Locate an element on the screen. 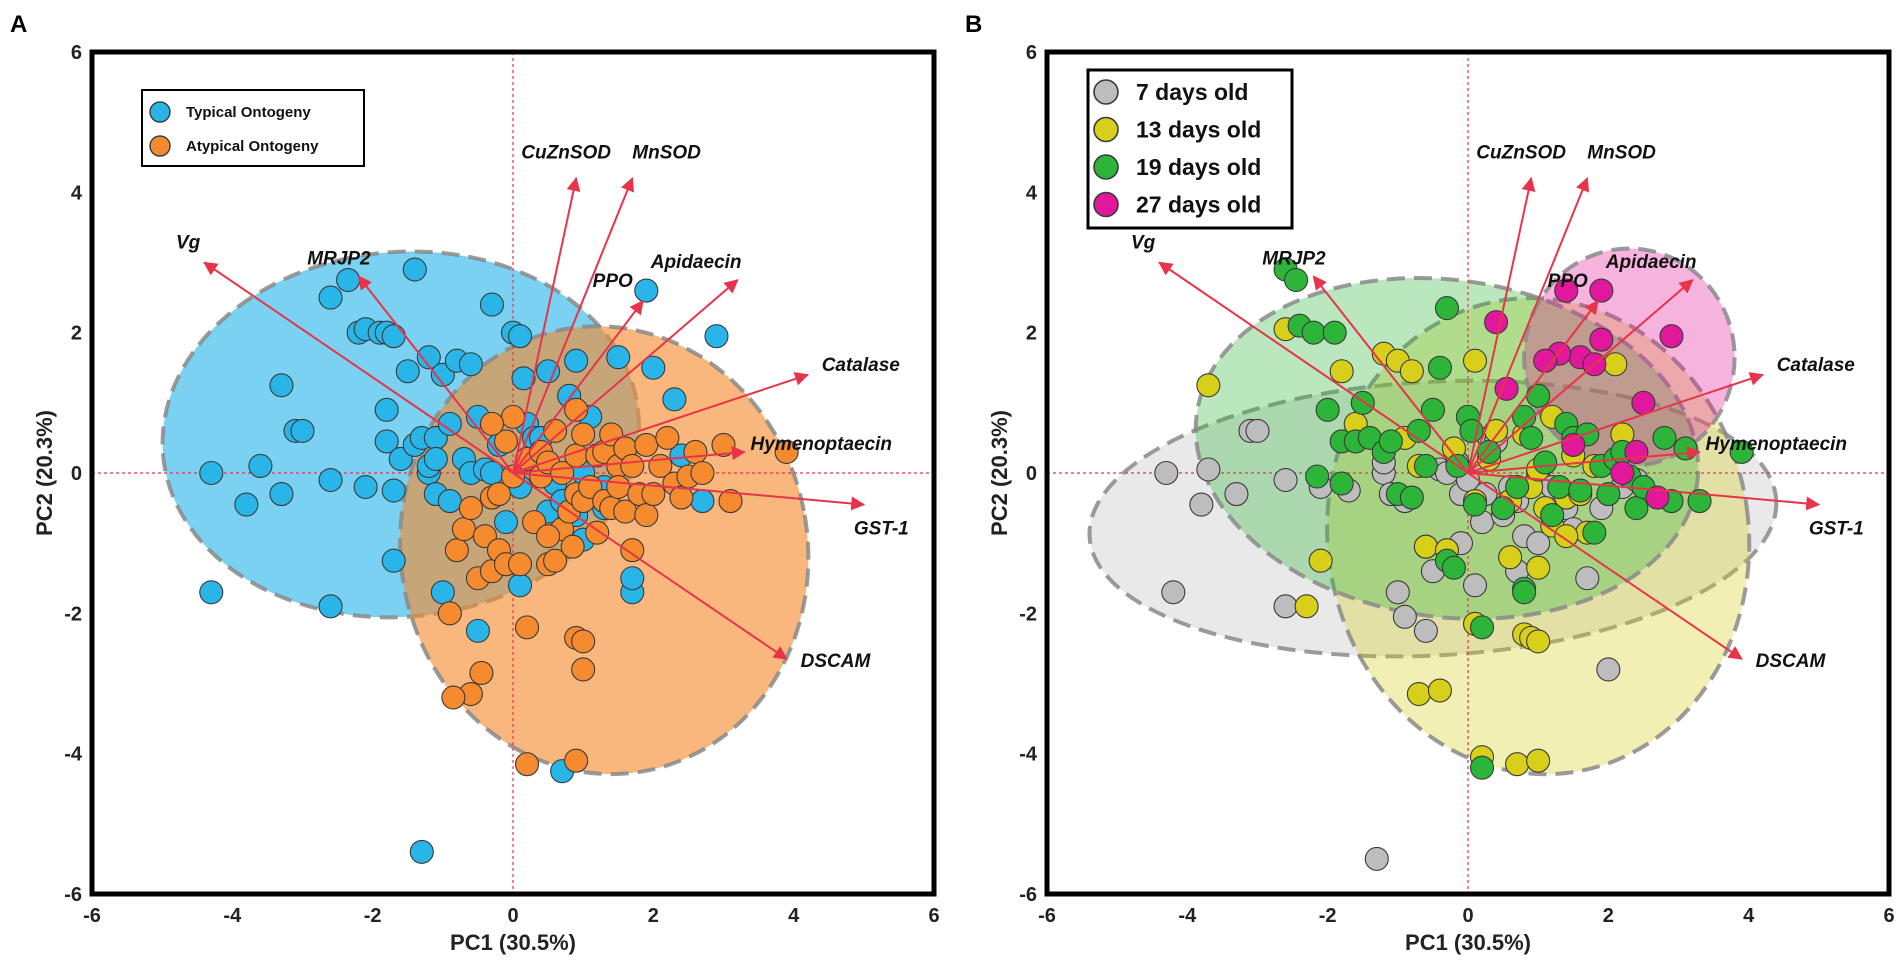  panel-a-loading-label-ppo: PPO is located at coordinates (613, 281).